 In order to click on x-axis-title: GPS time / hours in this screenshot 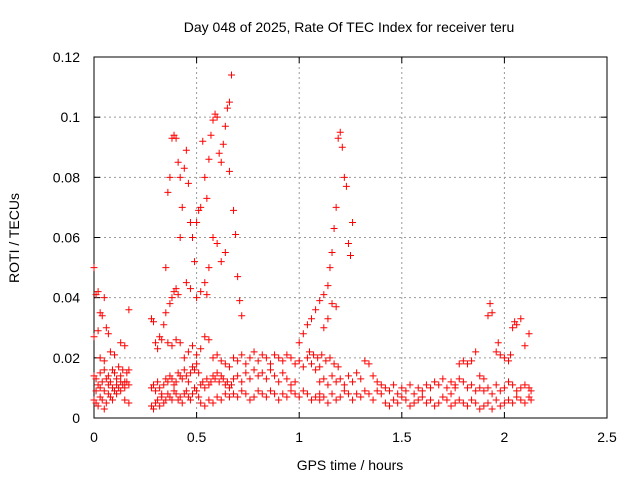, I will do `click(350, 465)`.